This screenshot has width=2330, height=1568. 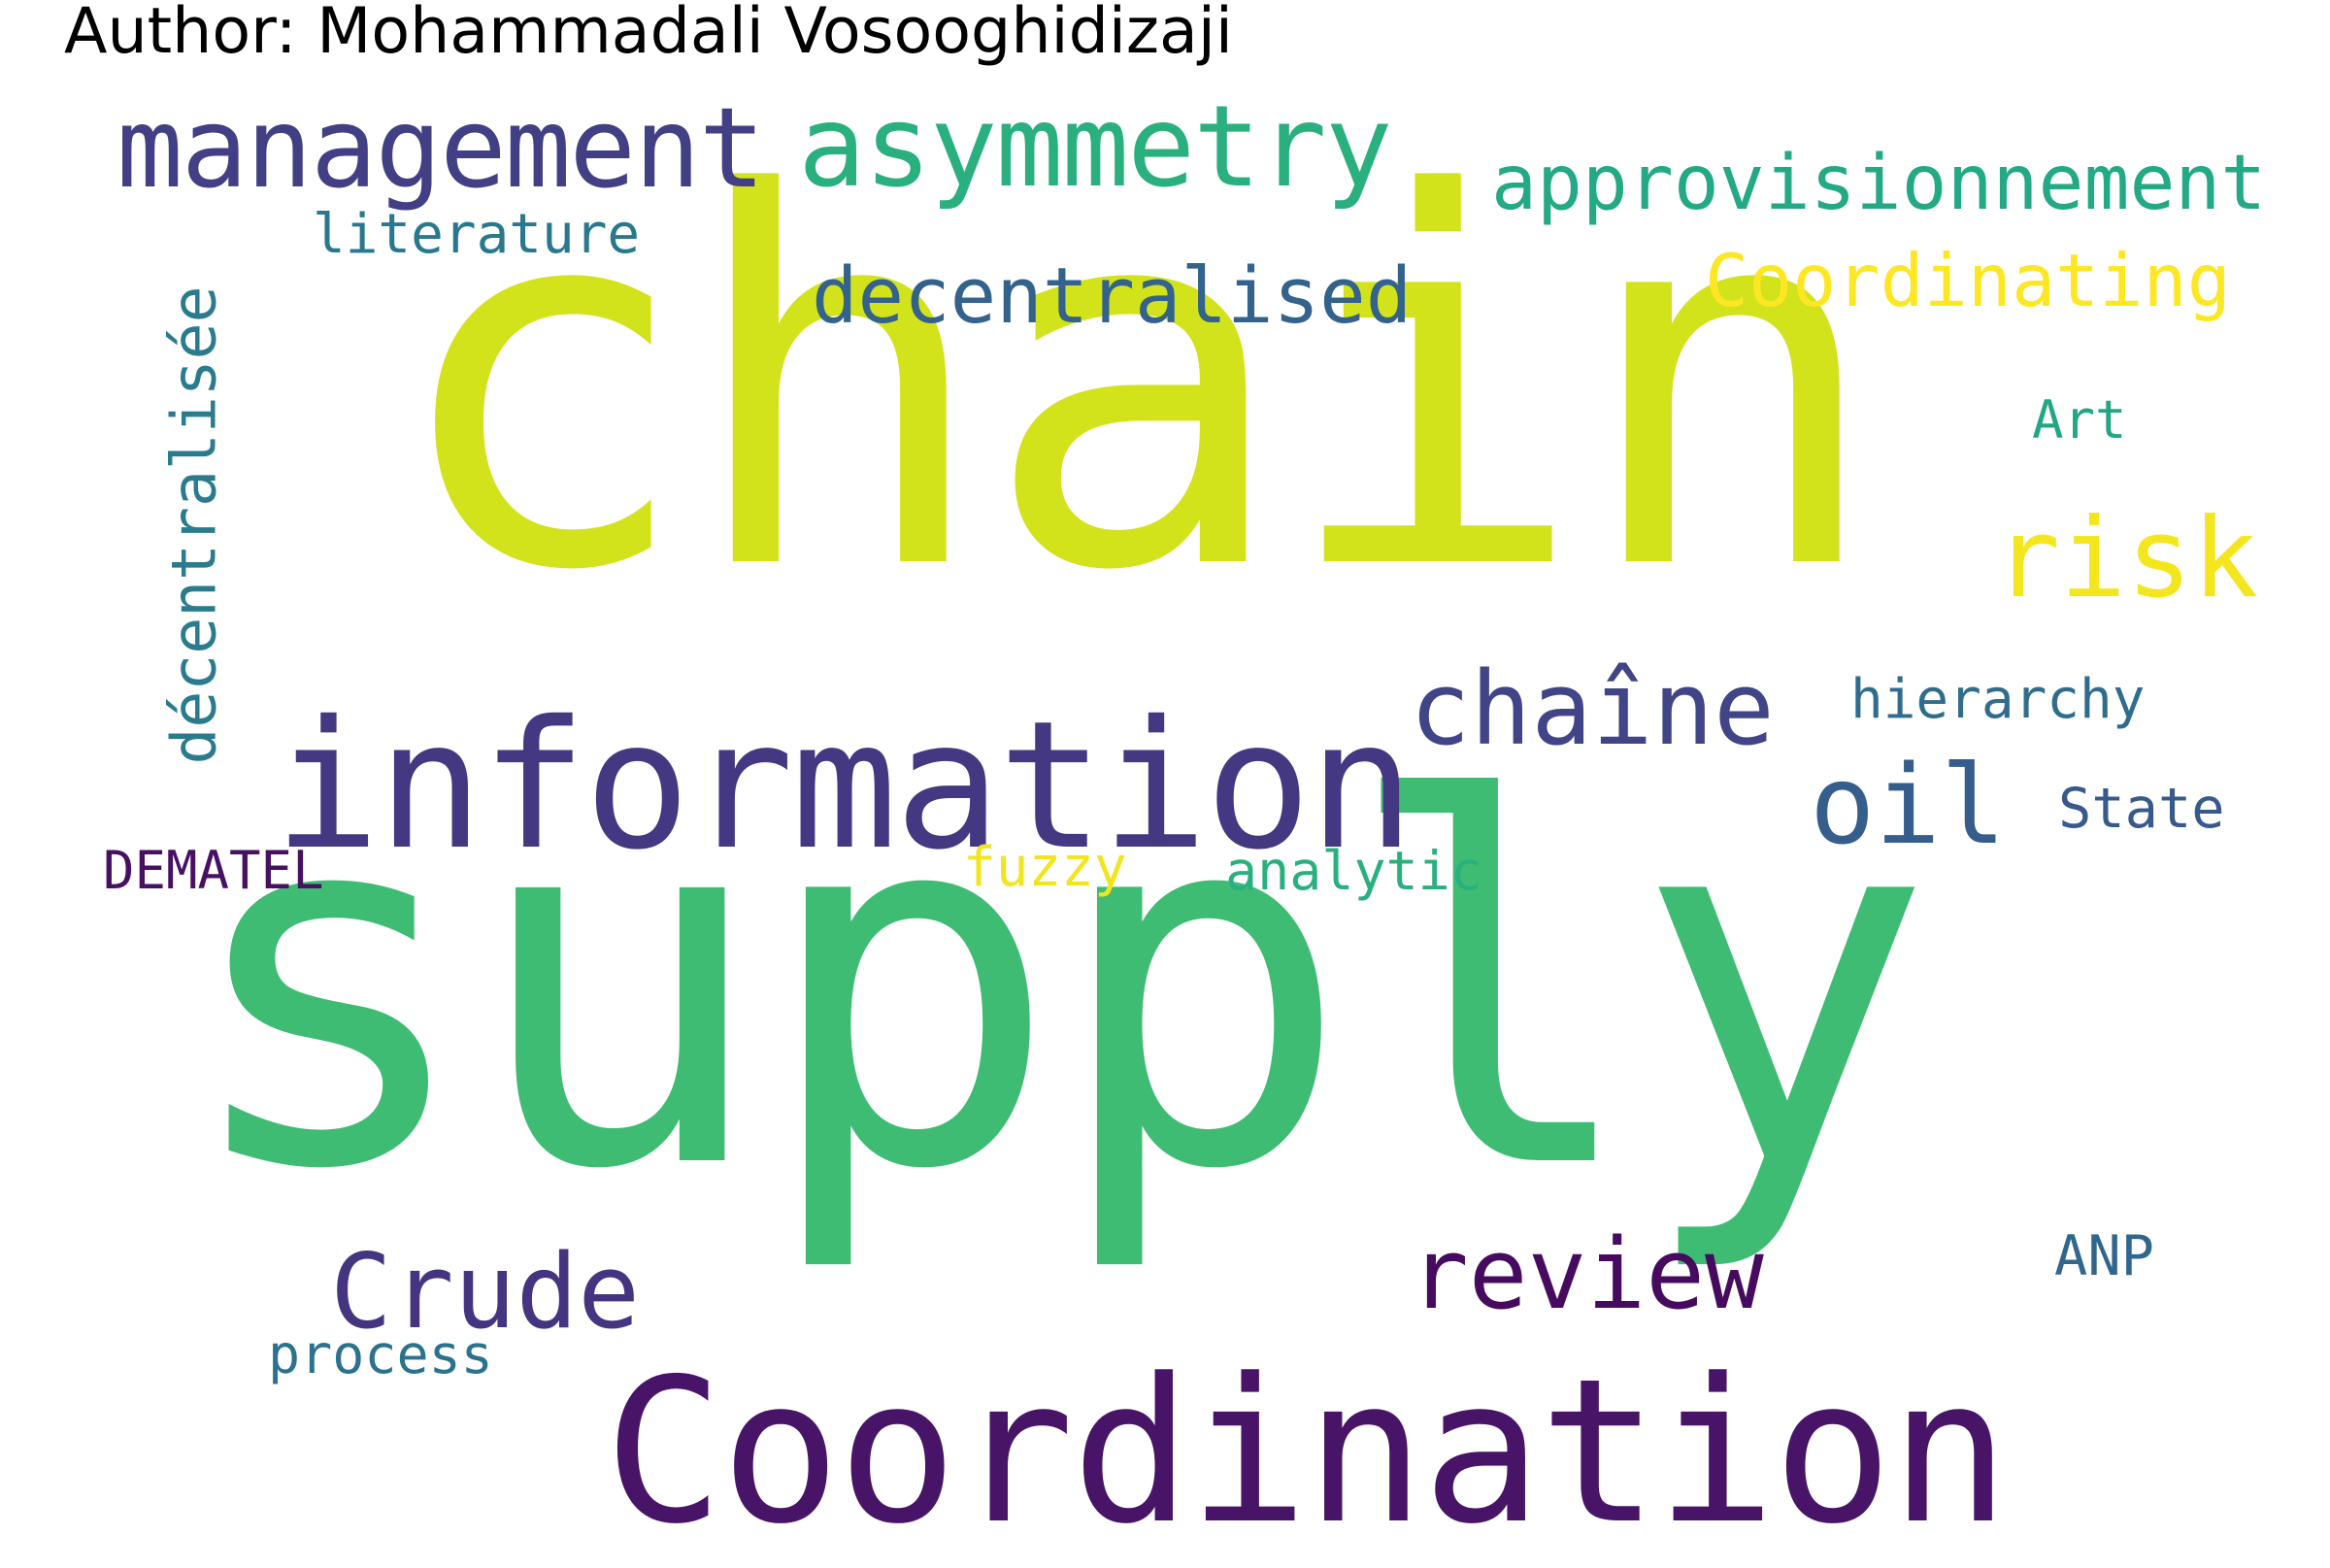 What do you see at coordinates (1112, 296) in the screenshot?
I see `word-decentralised: decentralised` at bounding box center [1112, 296].